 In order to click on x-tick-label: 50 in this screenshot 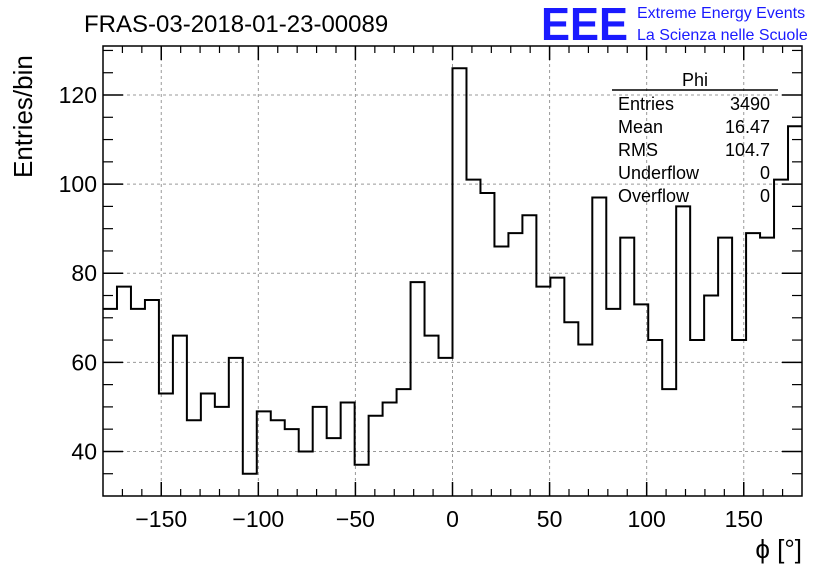, I will do `click(550, 519)`.